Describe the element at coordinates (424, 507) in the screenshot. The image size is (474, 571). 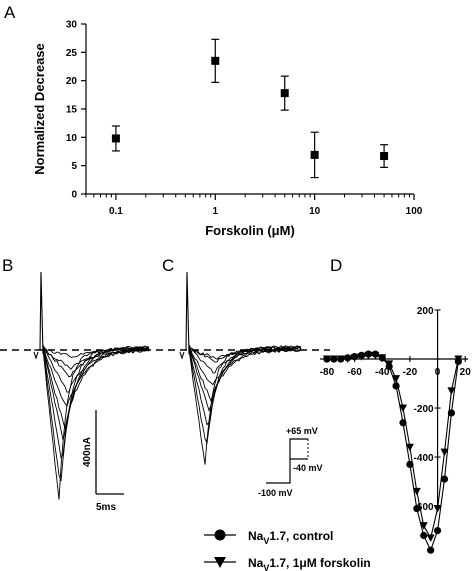
I see `y-tick-label: -600` at that location.